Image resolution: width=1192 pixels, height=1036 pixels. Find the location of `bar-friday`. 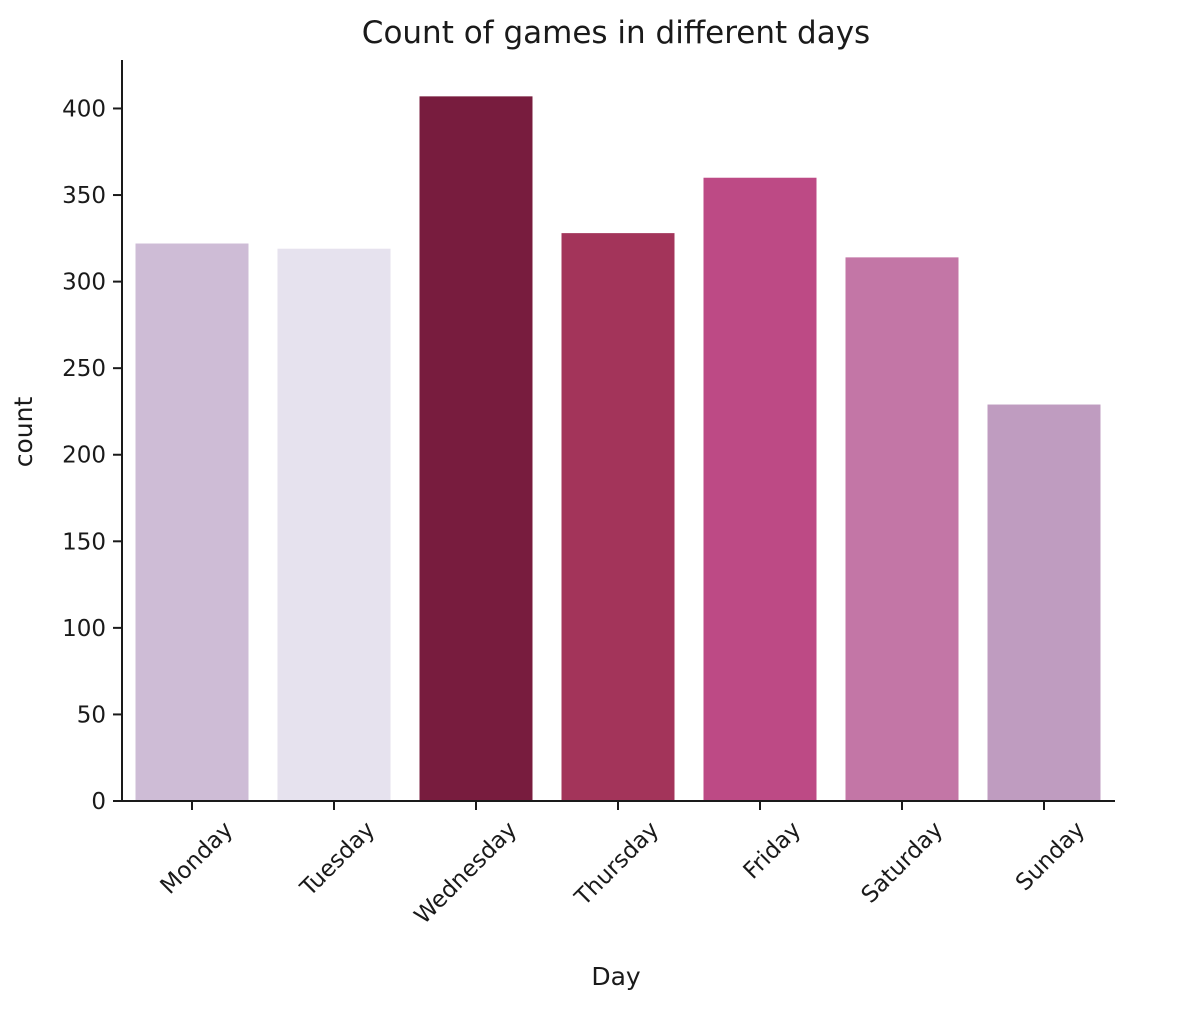

bar-friday is located at coordinates (760, 489).